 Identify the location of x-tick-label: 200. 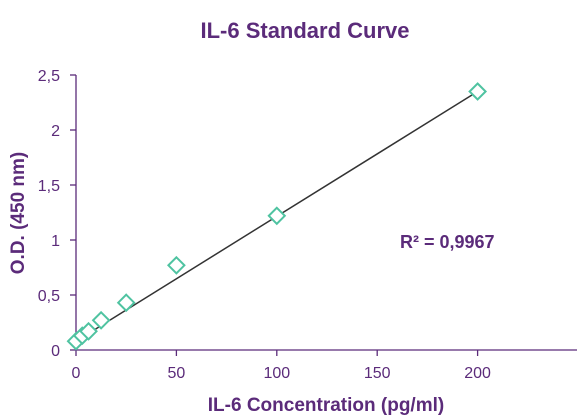
(477, 373).